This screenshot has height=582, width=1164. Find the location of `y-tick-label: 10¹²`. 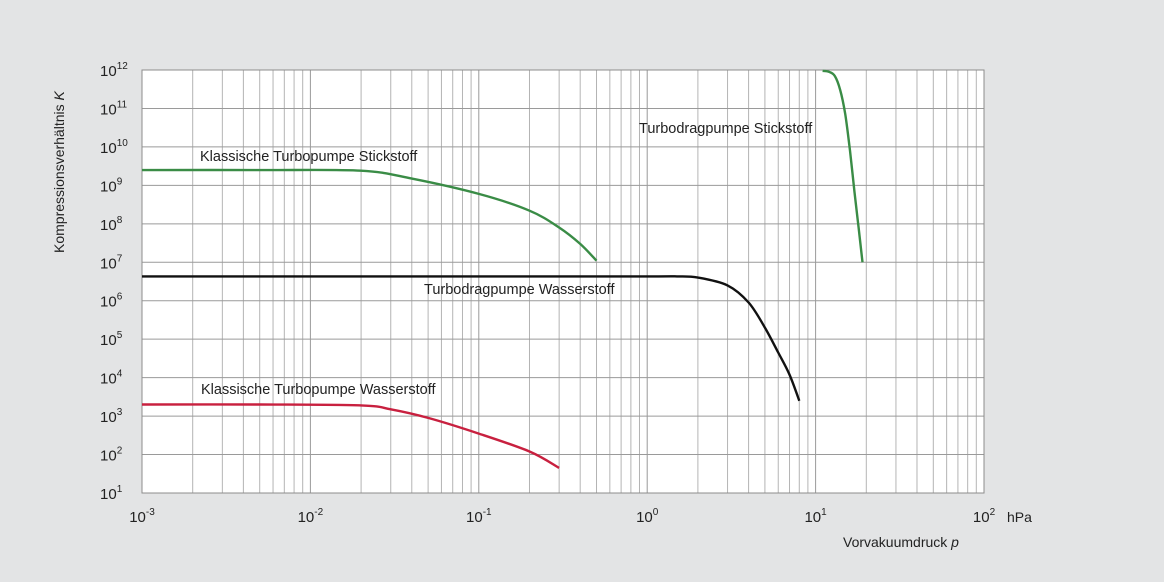

y-tick-label: 10¹² is located at coordinates (114, 70).